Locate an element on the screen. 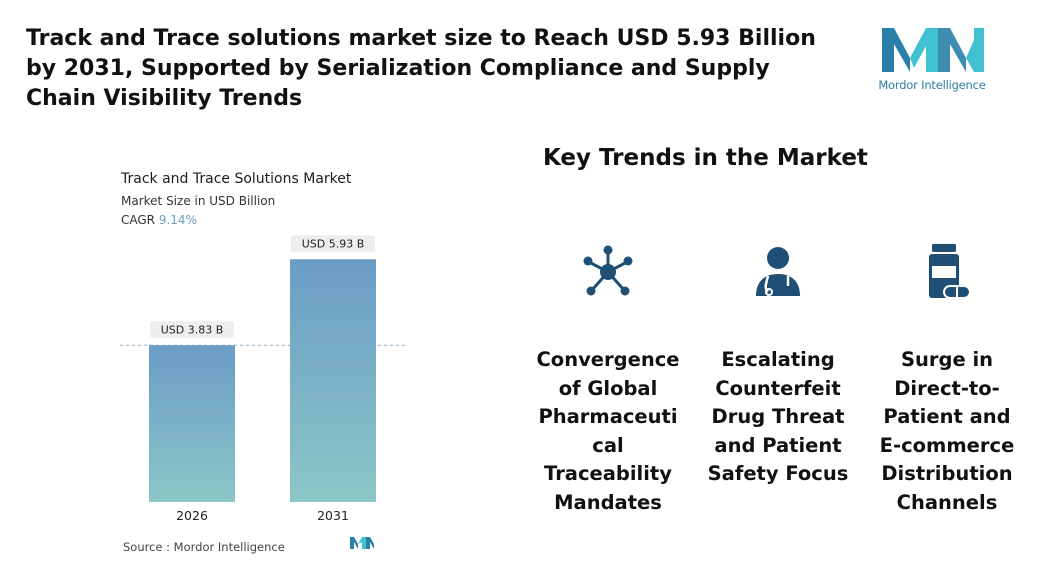  chart-title: Track and Trace Solutions Market is located at coordinates (236, 179).